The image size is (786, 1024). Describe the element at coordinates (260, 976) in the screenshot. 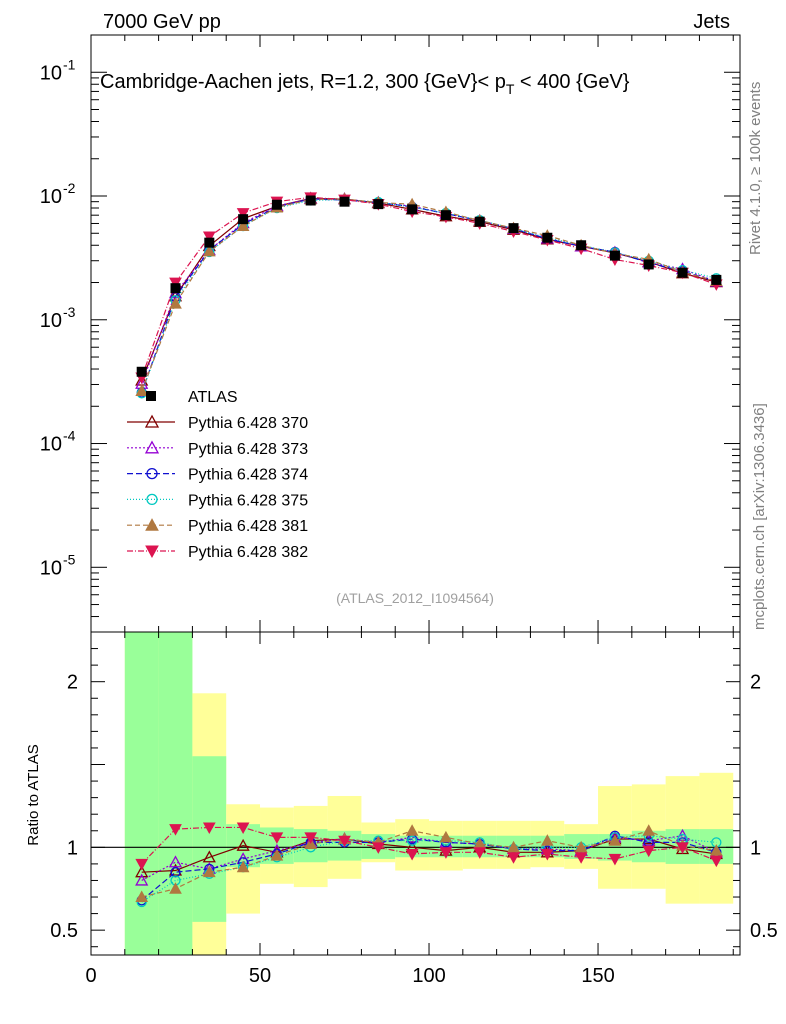

I see `x-tick-label: 50` at that location.